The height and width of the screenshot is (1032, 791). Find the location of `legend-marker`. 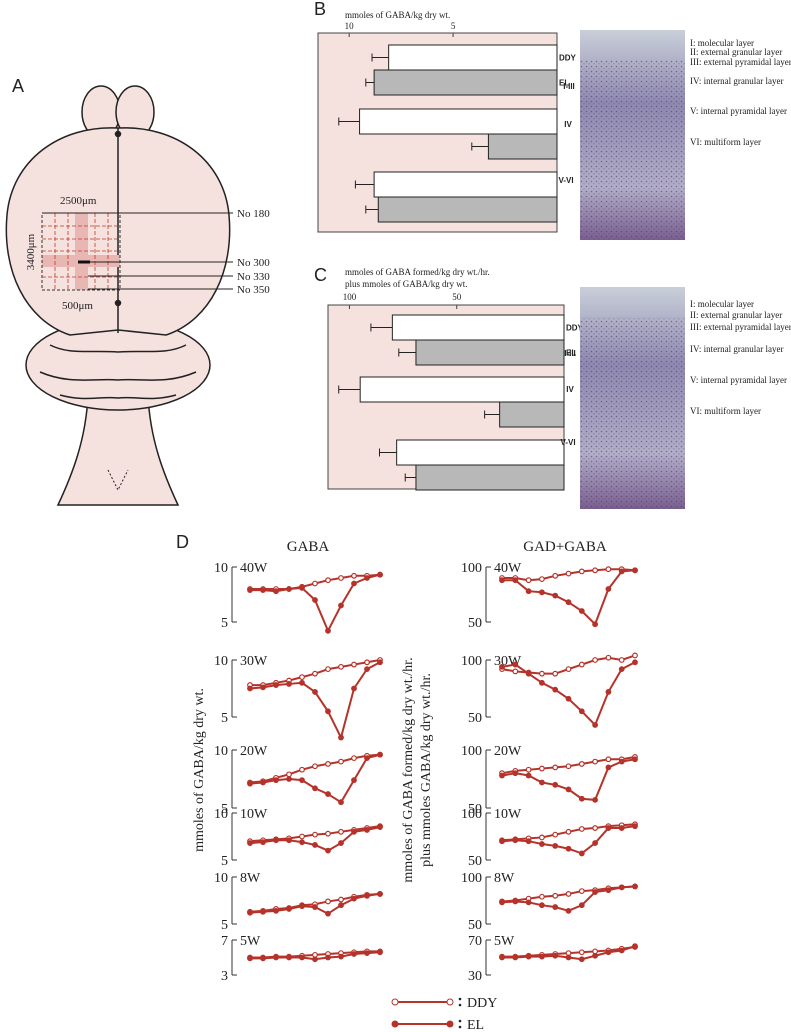

legend-marker is located at coordinates (450, 1002).